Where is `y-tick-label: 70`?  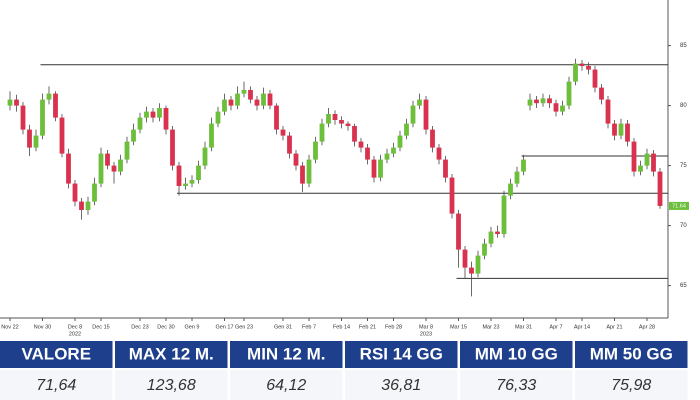 y-tick-label: 70 is located at coordinates (683, 226).